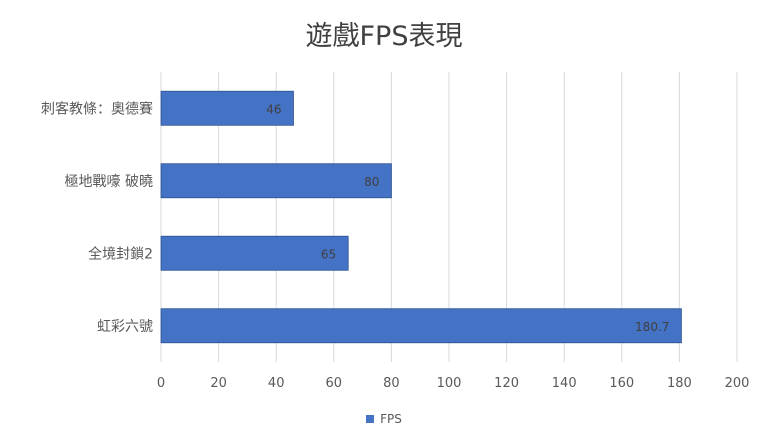 Image resolution: width=768 pixels, height=445 pixels. Describe the element at coordinates (621, 383) in the screenshot. I see `x-tick-label: 160` at that location.